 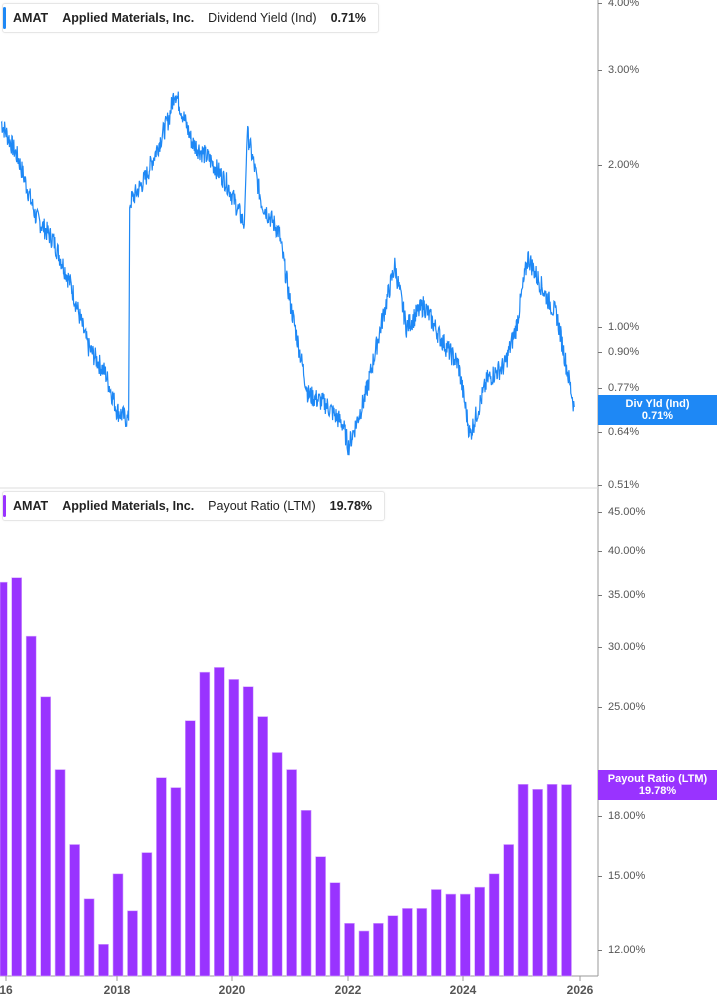 I want to click on x-axis-ticks, so click(x=293, y=978).